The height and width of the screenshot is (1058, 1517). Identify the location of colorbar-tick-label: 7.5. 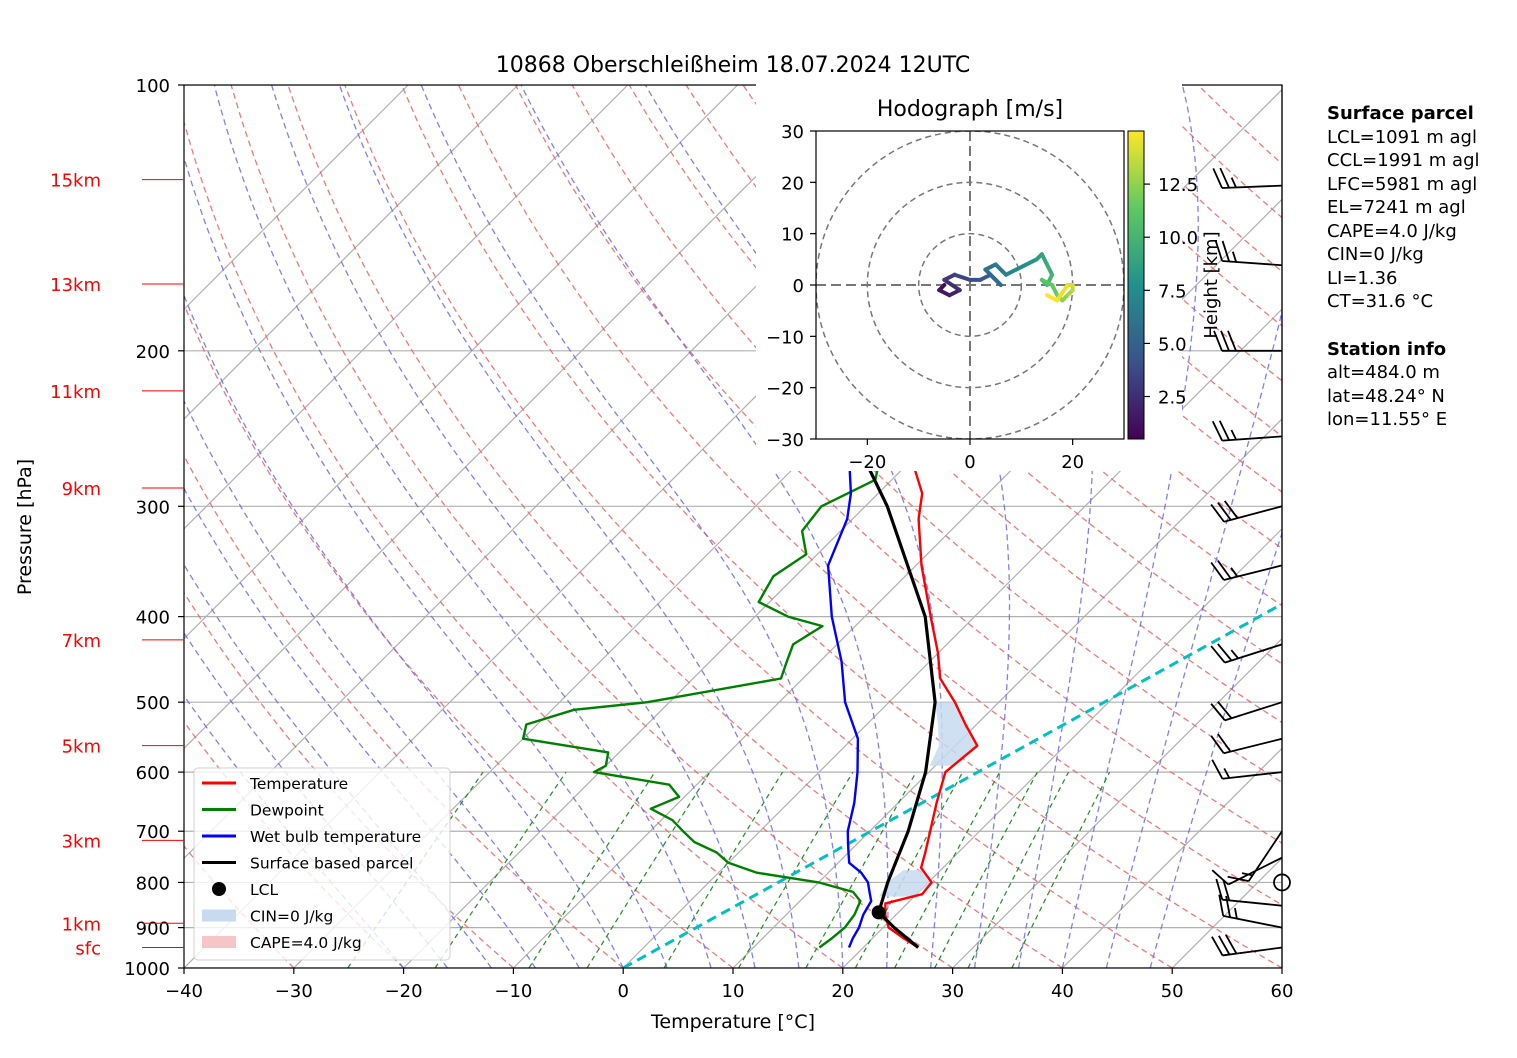
(1172, 291).